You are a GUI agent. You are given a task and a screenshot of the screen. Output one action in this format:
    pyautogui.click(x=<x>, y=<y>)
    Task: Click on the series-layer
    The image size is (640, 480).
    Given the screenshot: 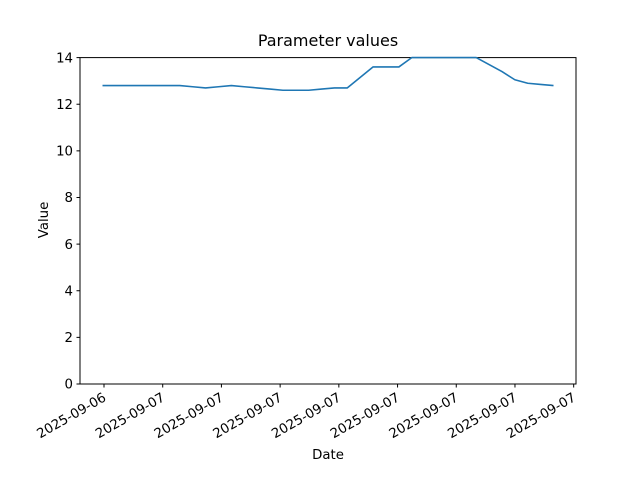 What is the action you would take?
    pyautogui.click(x=328, y=74)
    